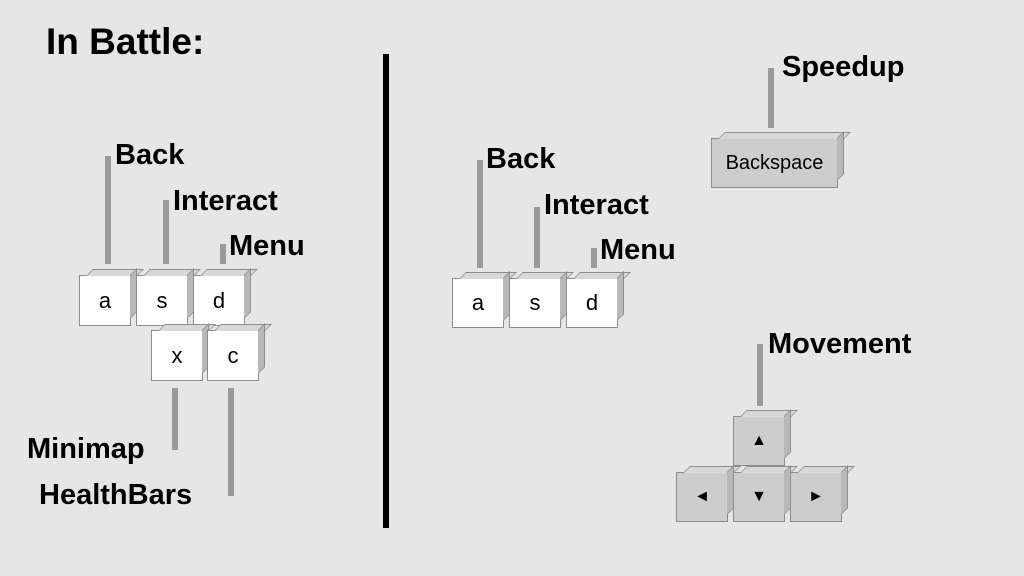 This screenshot has width=1024, height=576. What do you see at coordinates (638, 250) in the screenshot?
I see `menu-label-right: Menu` at bounding box center [638, 250].